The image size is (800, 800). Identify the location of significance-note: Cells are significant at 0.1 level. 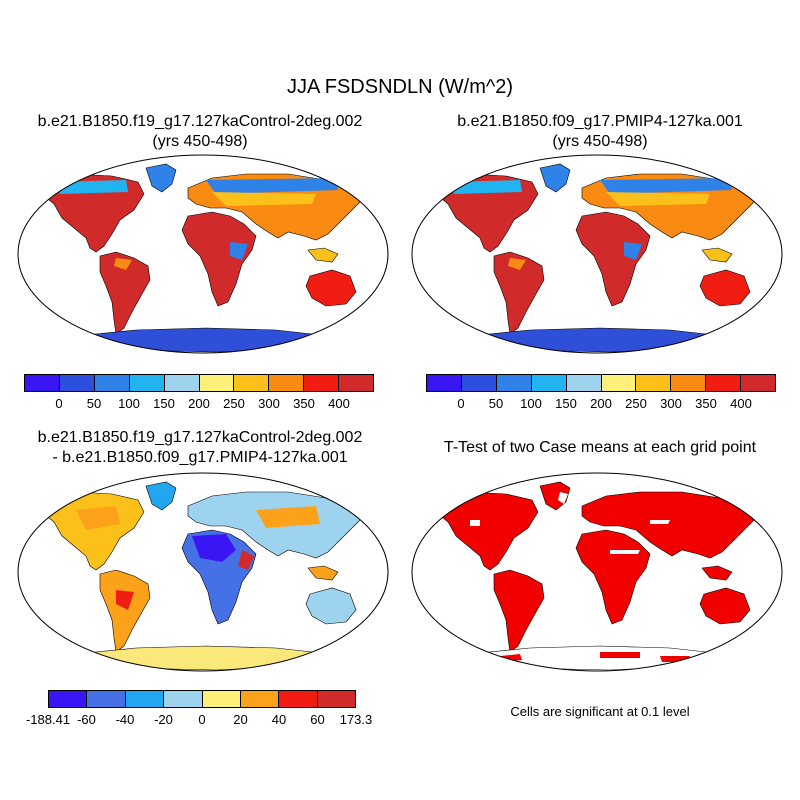
(600, 711).